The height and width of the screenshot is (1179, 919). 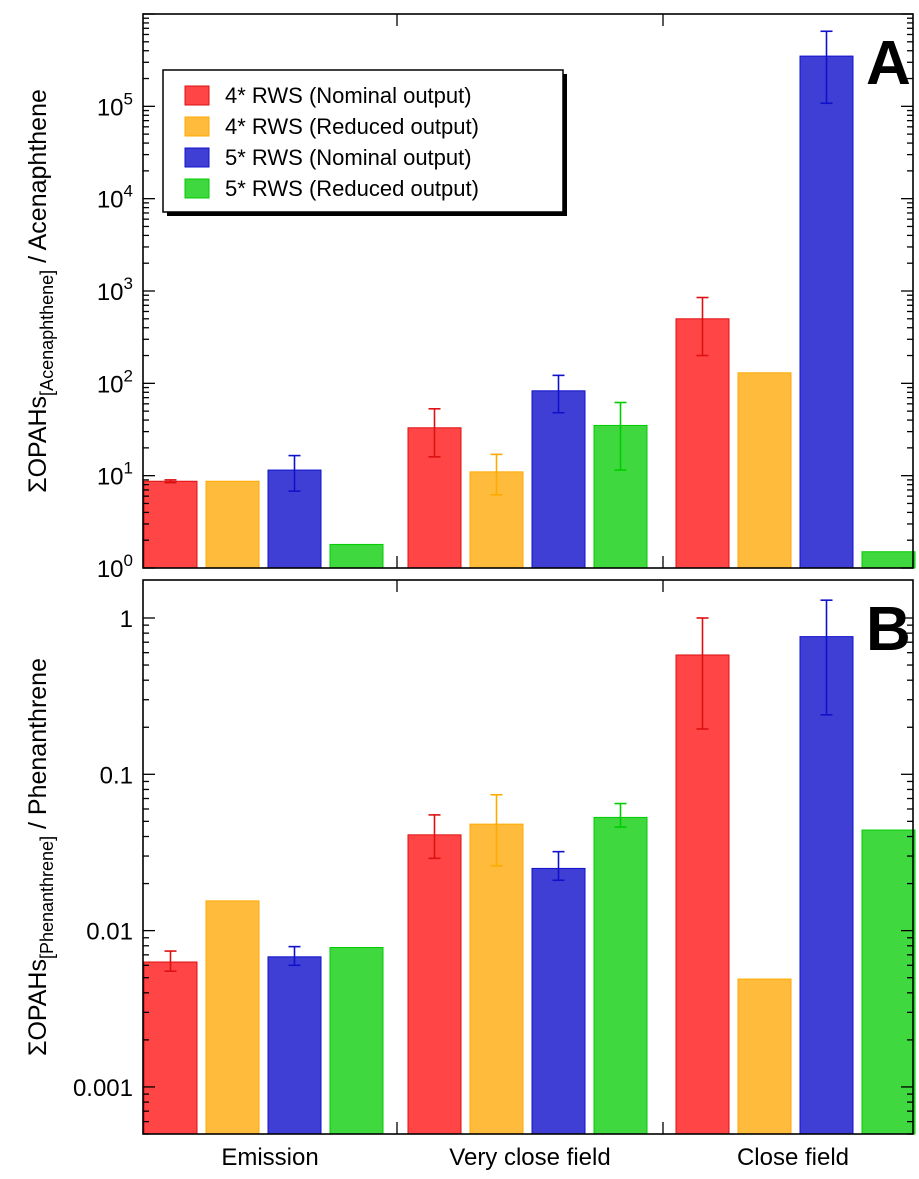 I want to click on legend-label: 5* RWS (Reduced output), so click(x=352, y=188).